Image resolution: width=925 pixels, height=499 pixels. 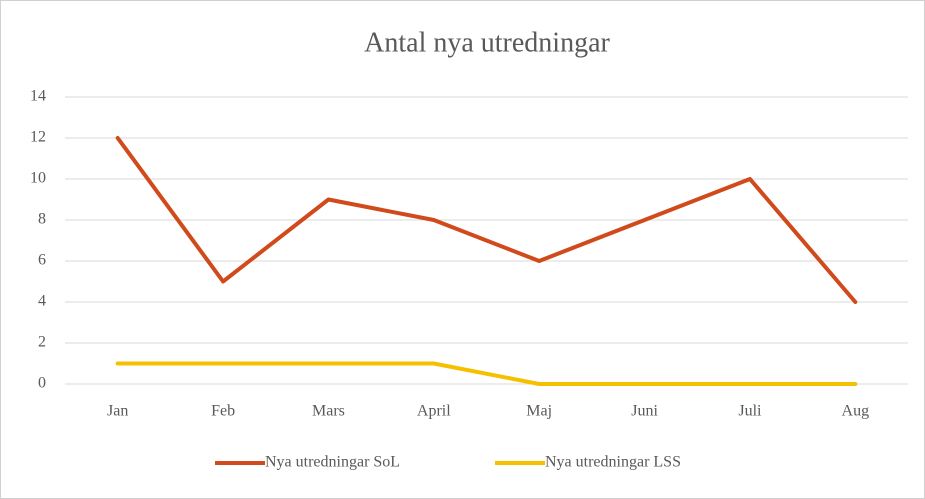 What do you see at coordinates (42, 219) in the screenshot?
I see `y-tick-label: 8` at bounding box center [42, 219].